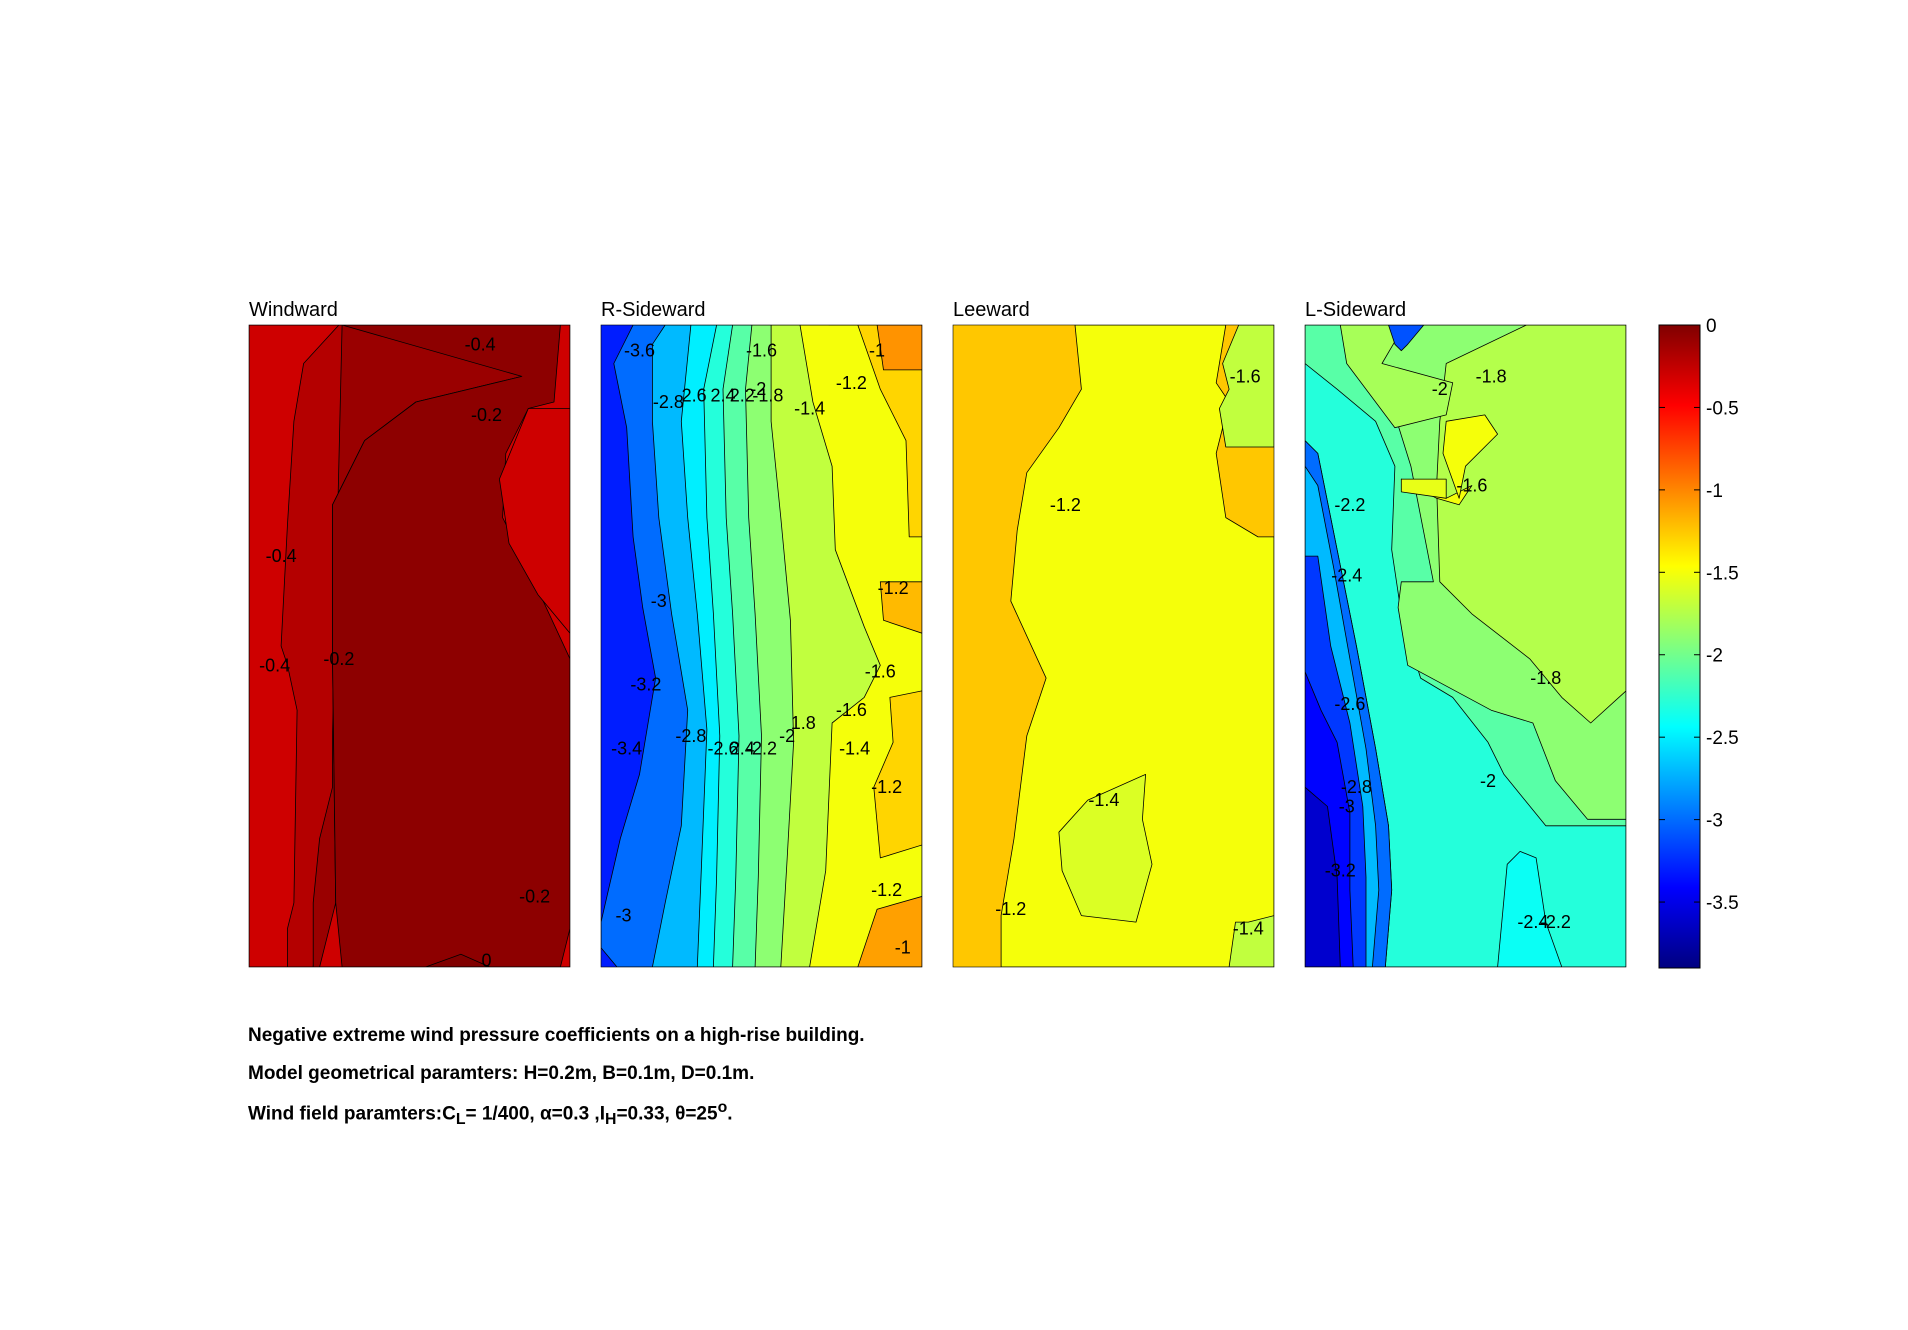 Image resolution: width=1908 pixels, height=1330 pixels. What do you see at coordinates (730, 1114) in the screenshot?
I see `caption-line-3-end: .` at bounding box center [730, 1114].